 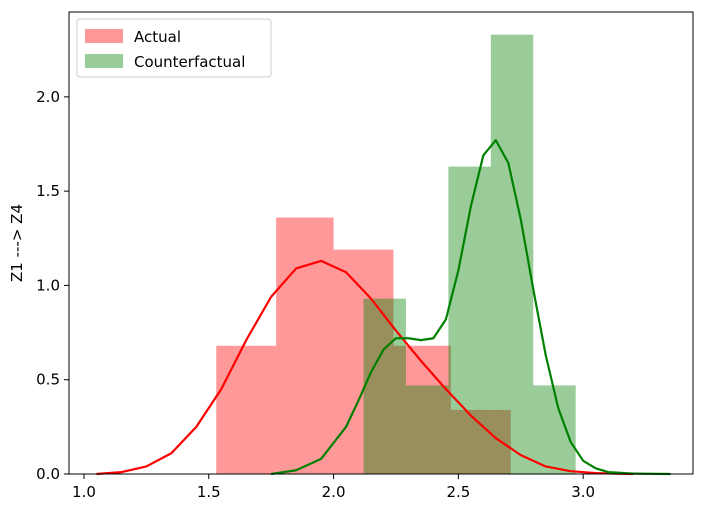 What do you see at coordinates (458, 492) in the screenshot?
I see `x-tick-label: 2.5` at bounding box center [458, 492].